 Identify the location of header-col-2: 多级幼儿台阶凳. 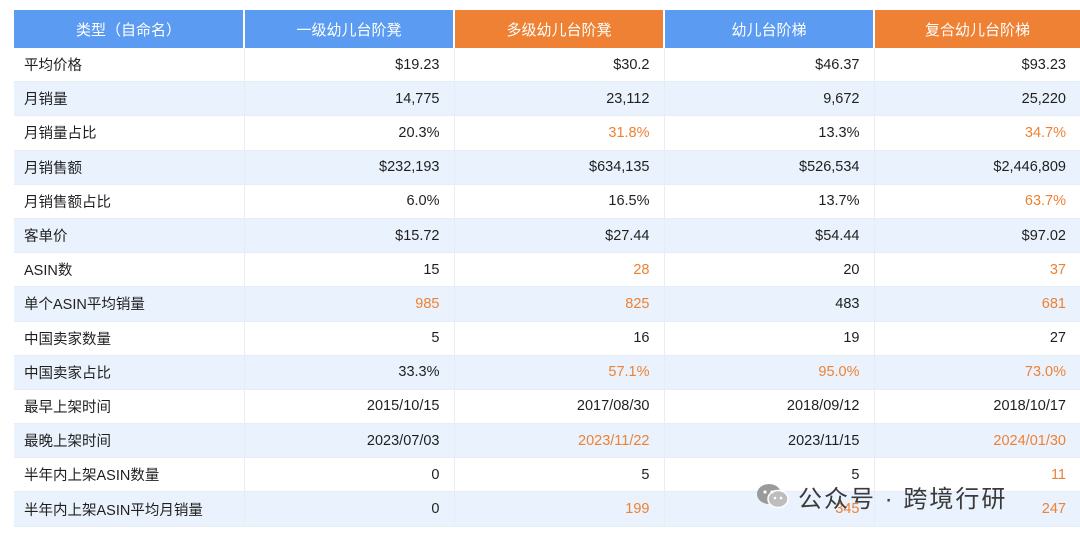
(559, 29).